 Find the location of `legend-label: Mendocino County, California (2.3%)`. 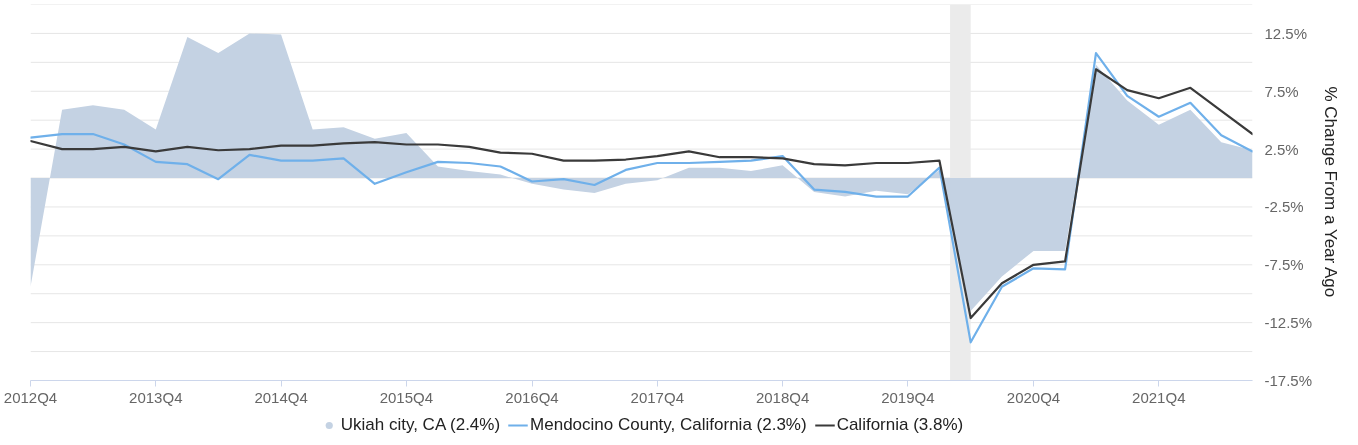

legend-label: Mendocino County, California (2.3%) is located at coordinates (668, 425).